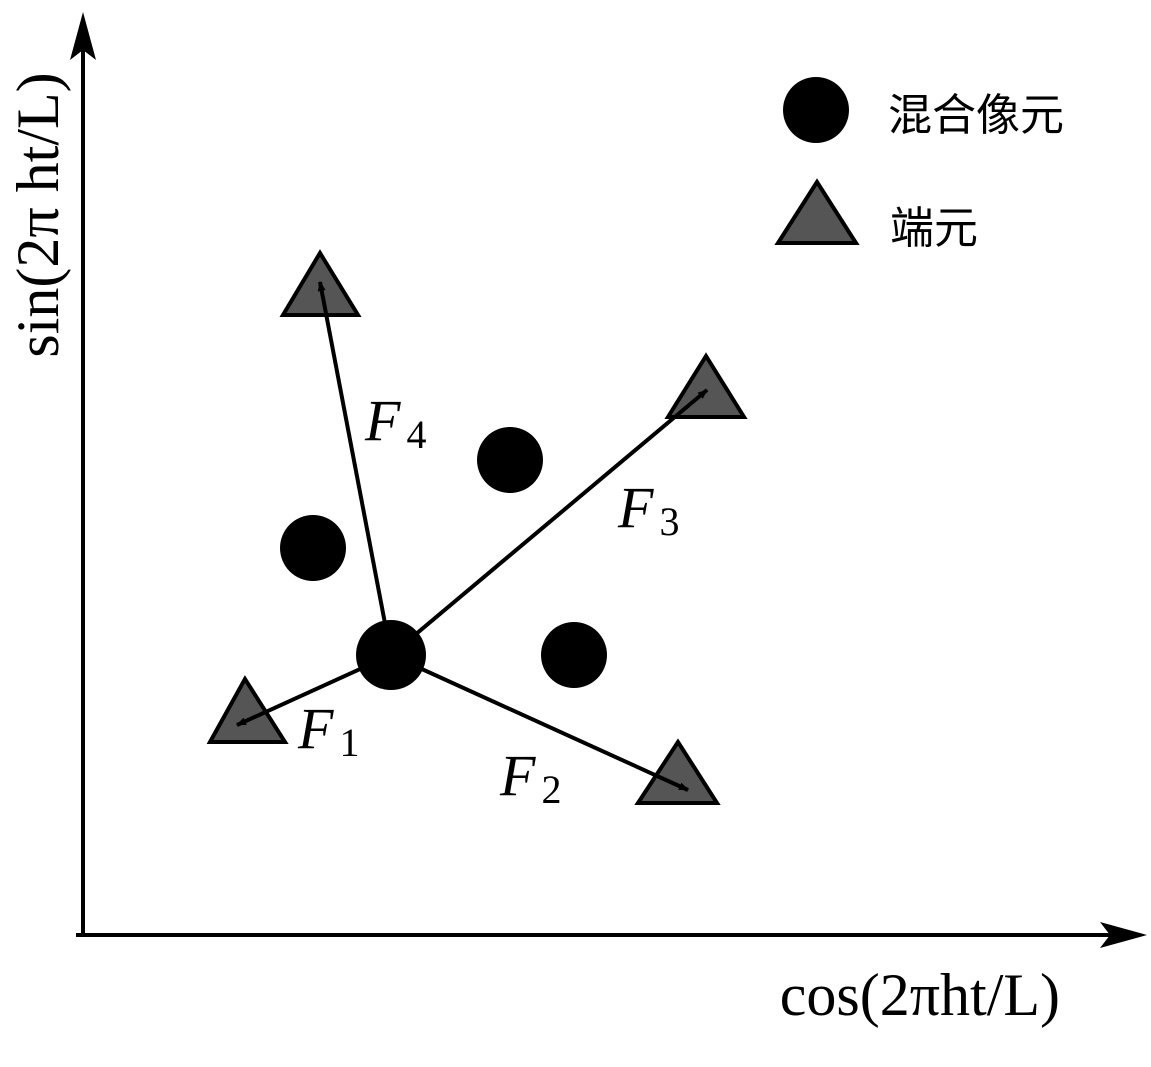 The width and height of the screenshot is (1151, 1067). What do you see at coordinates (83, 36) in the screenshot?
I see `y-axis-arrow` at bounding box center [83, 36].